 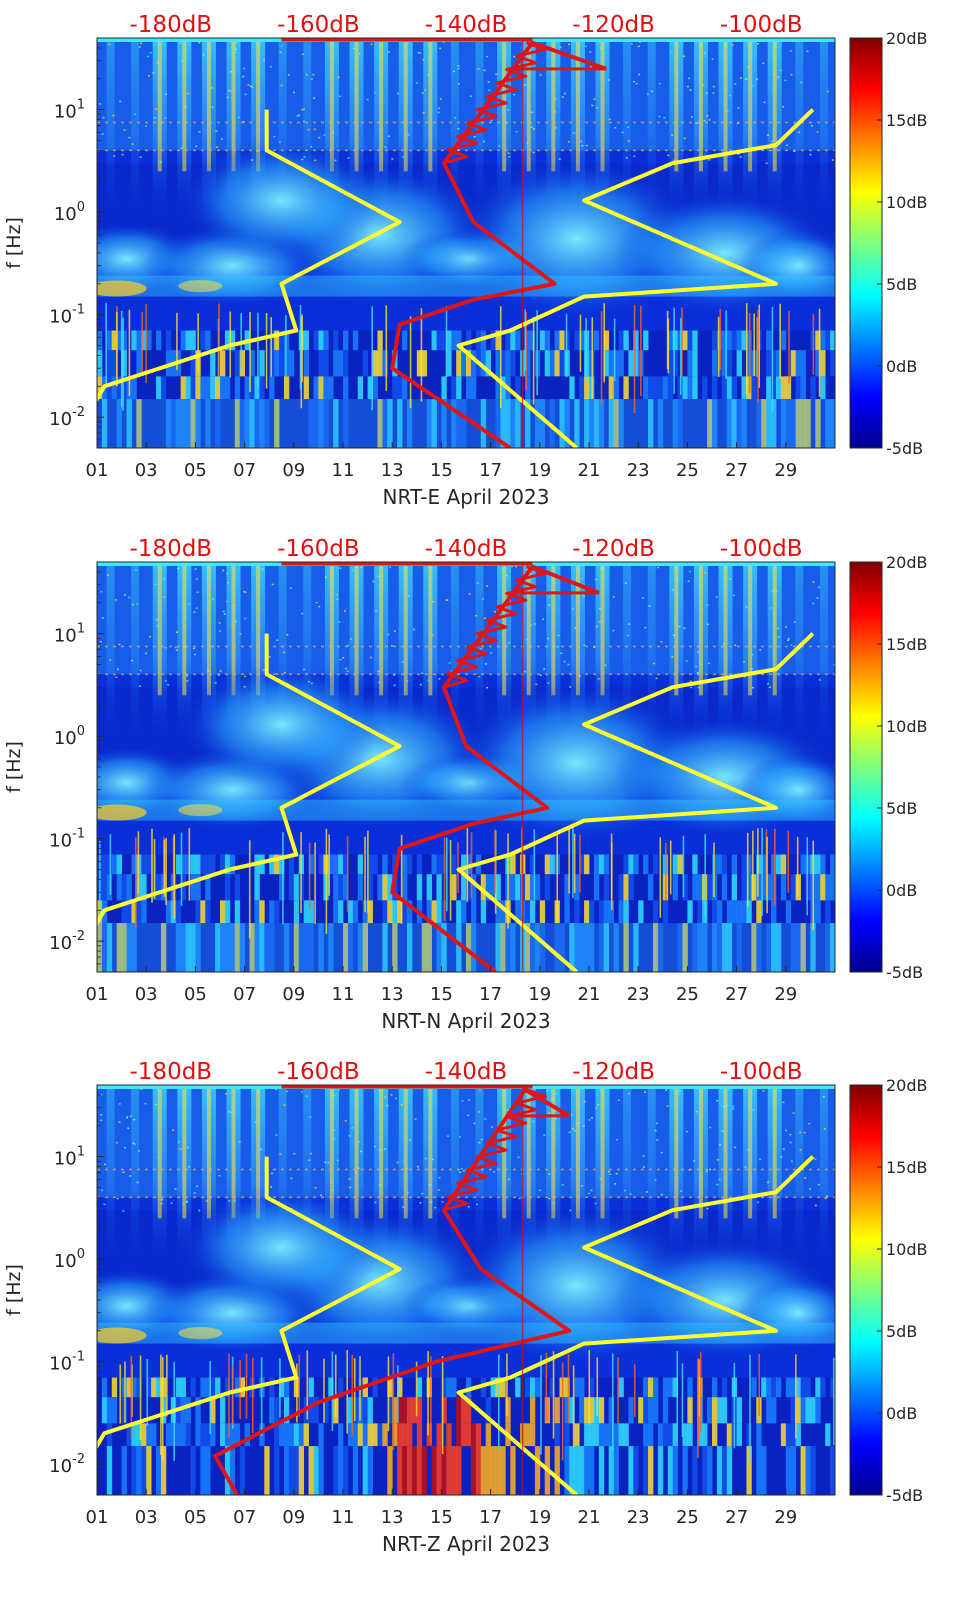 What do you see at coordinates (785, 1517) in the screenshot?
I see `x-tick-label: 29` at bounding box center [785, 1517].